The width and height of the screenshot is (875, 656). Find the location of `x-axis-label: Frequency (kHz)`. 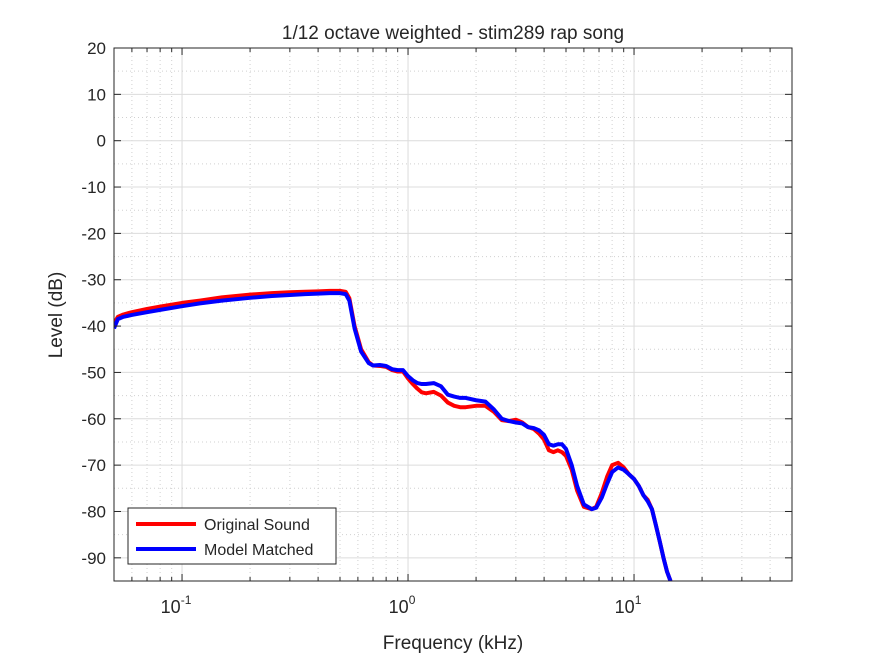

x-axis-label: Frequency (kHz) is located at coordinates (453, 643).